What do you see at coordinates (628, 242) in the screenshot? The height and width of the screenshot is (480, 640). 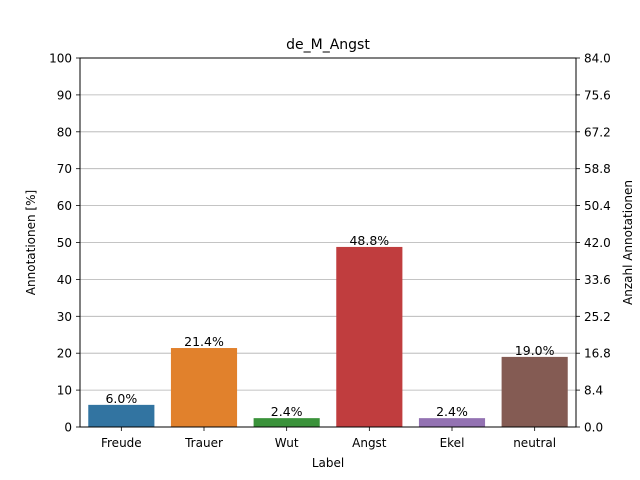 I see `y-axis-label-right: Anzahl Annotationen` at bounding box center [628, 242].